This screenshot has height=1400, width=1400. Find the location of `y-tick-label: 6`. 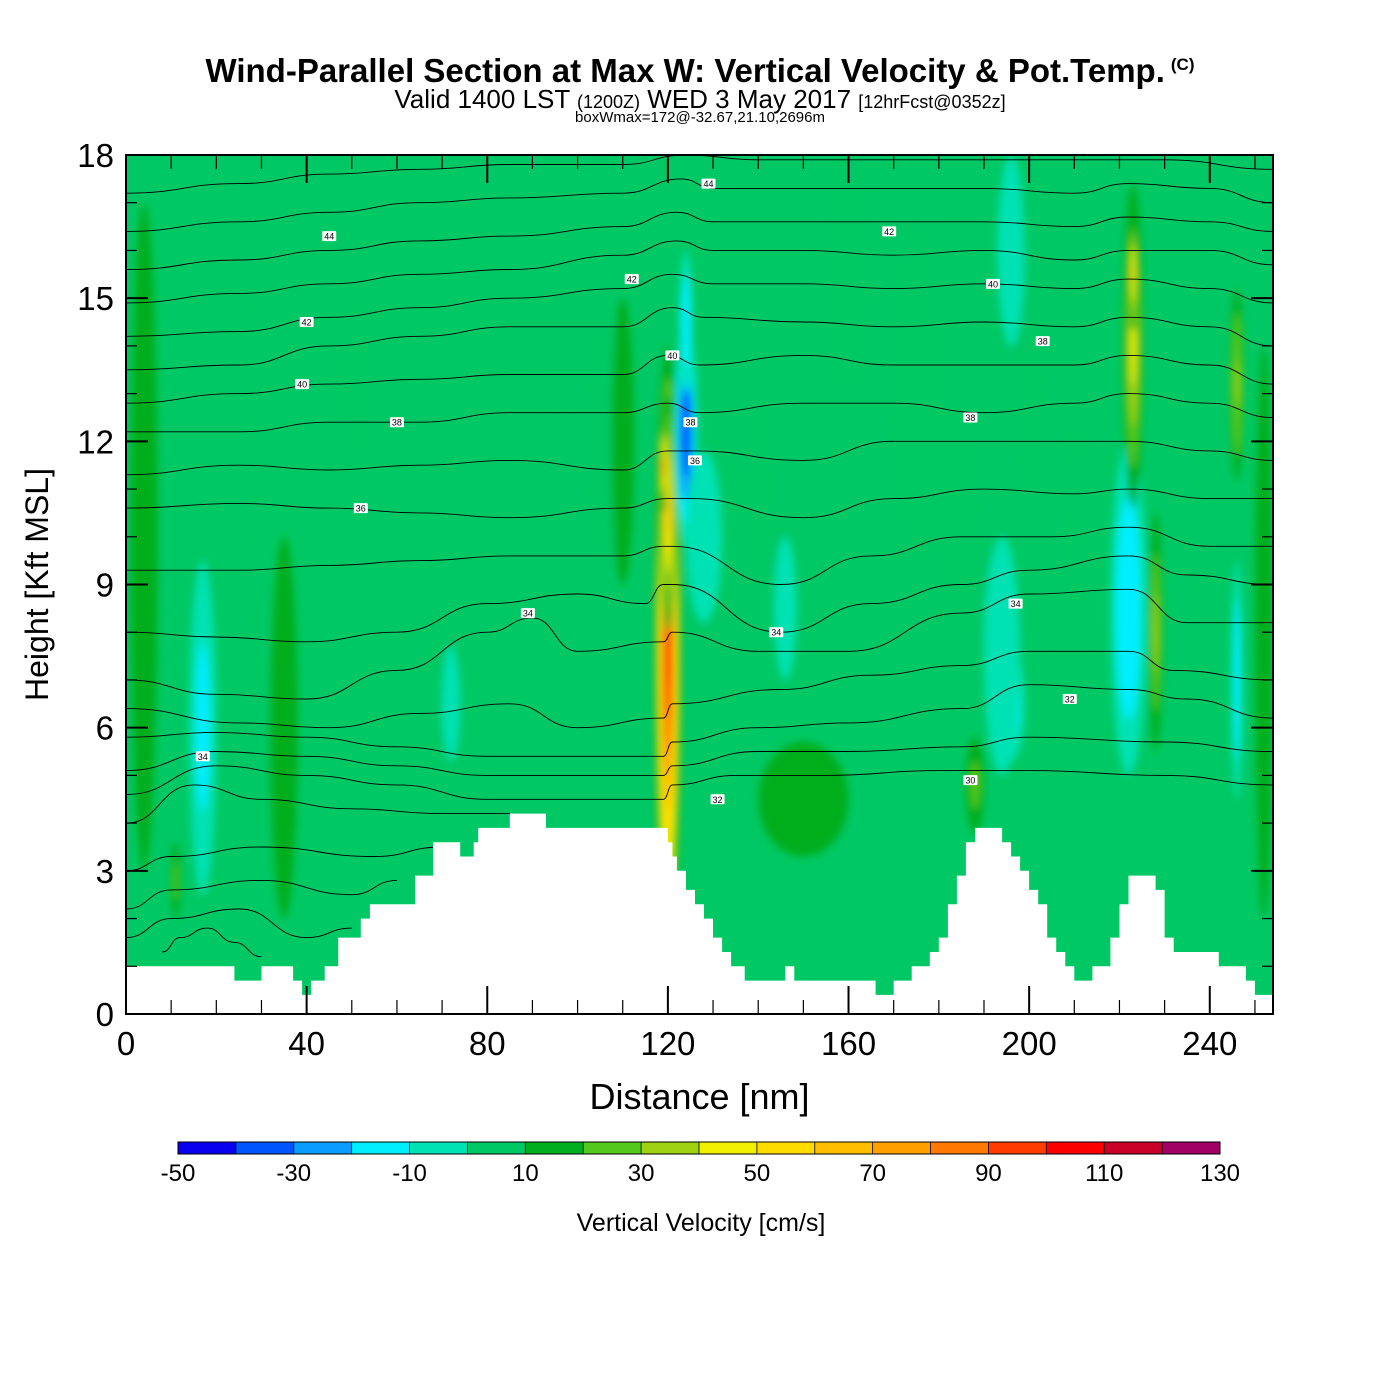

y-tick-label: 6 is located at coordinates (105, 728).